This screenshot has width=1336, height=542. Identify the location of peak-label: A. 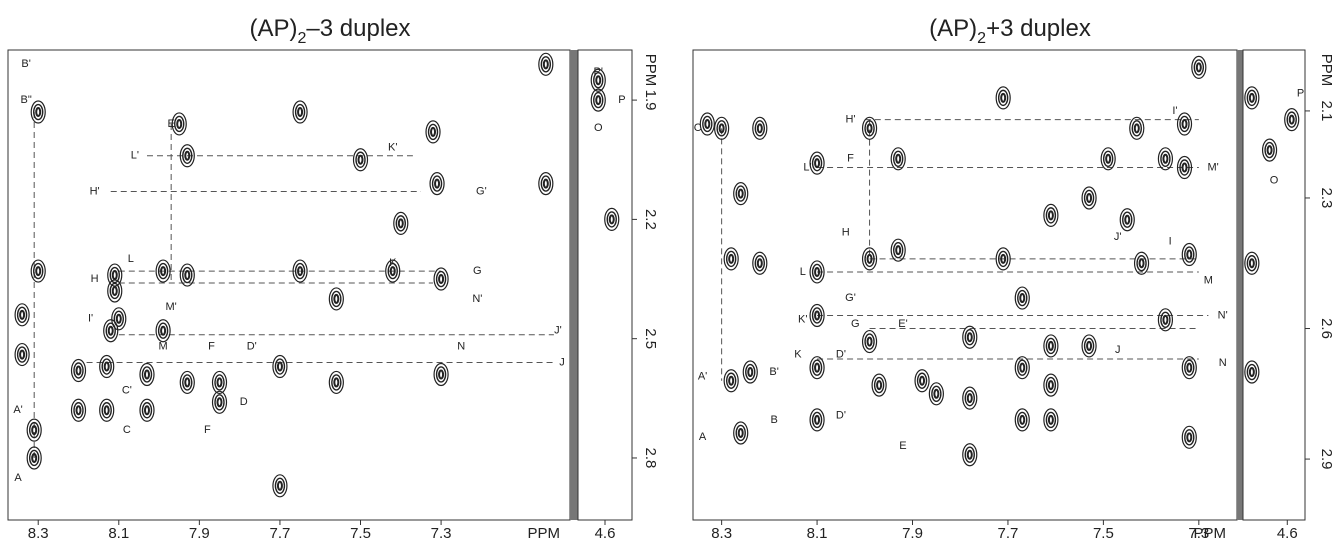
(703, 437).